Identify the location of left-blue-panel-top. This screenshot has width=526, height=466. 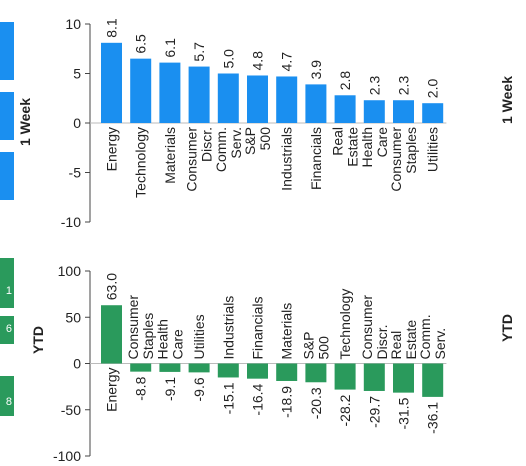
(7, 51).